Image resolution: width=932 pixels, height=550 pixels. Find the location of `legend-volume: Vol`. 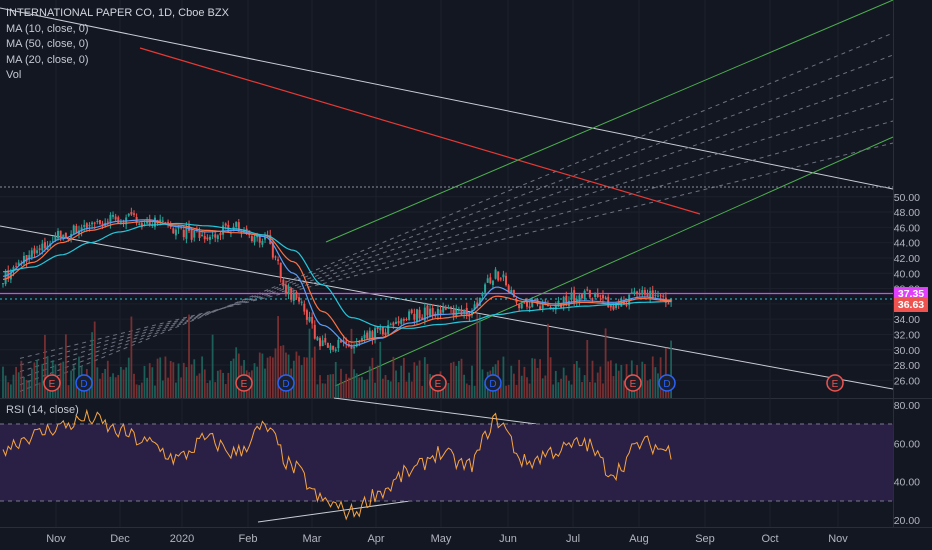

legend-volume: Vol is located at coordinates (14, 75).